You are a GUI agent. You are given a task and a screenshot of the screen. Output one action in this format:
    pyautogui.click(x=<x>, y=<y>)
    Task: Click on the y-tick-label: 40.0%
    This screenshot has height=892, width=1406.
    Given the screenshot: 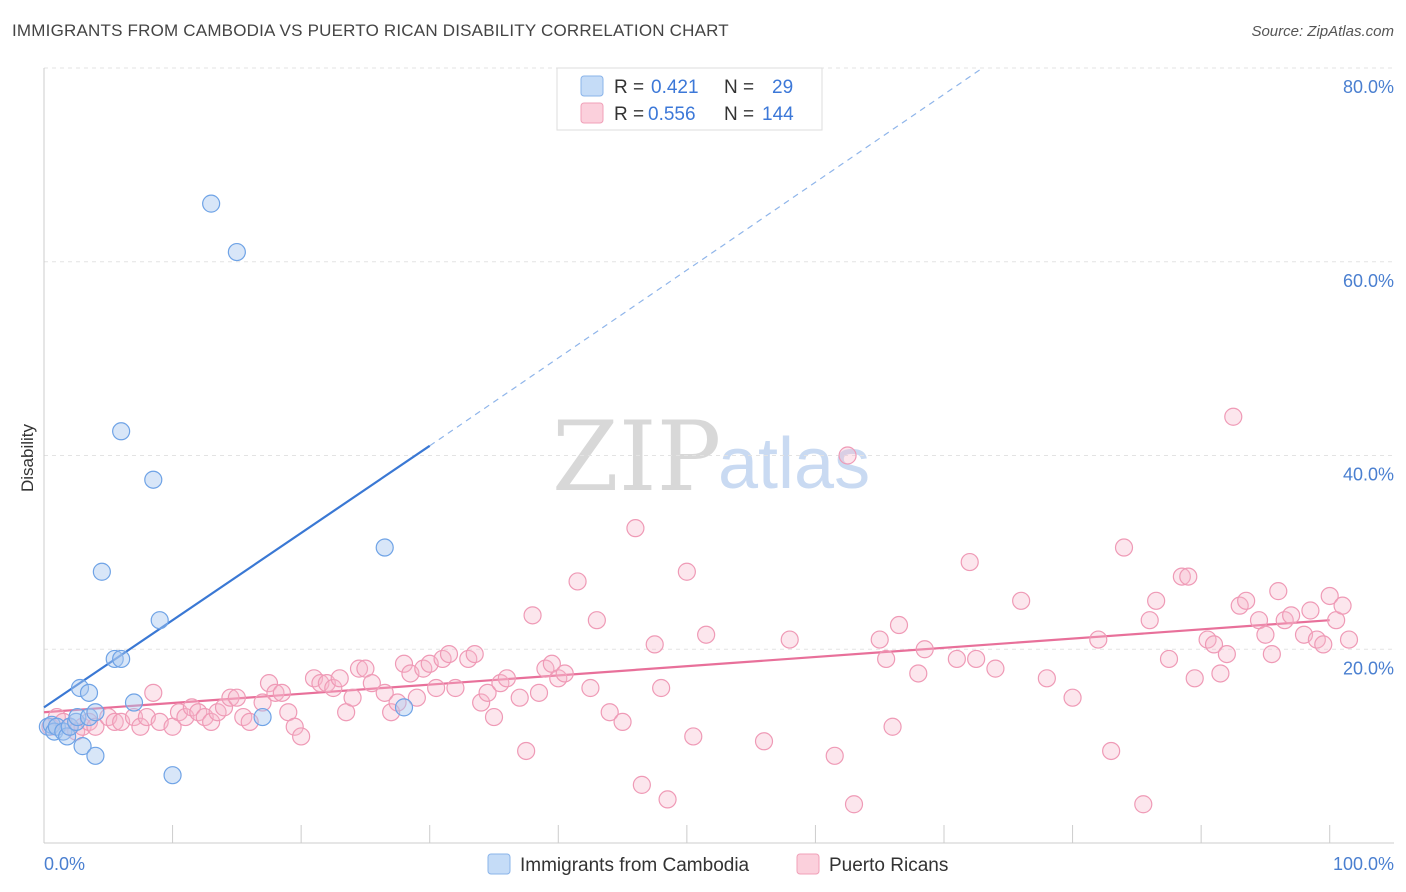 What is the action you would take?
    pyautogui.click(x=1368, y=475)
    